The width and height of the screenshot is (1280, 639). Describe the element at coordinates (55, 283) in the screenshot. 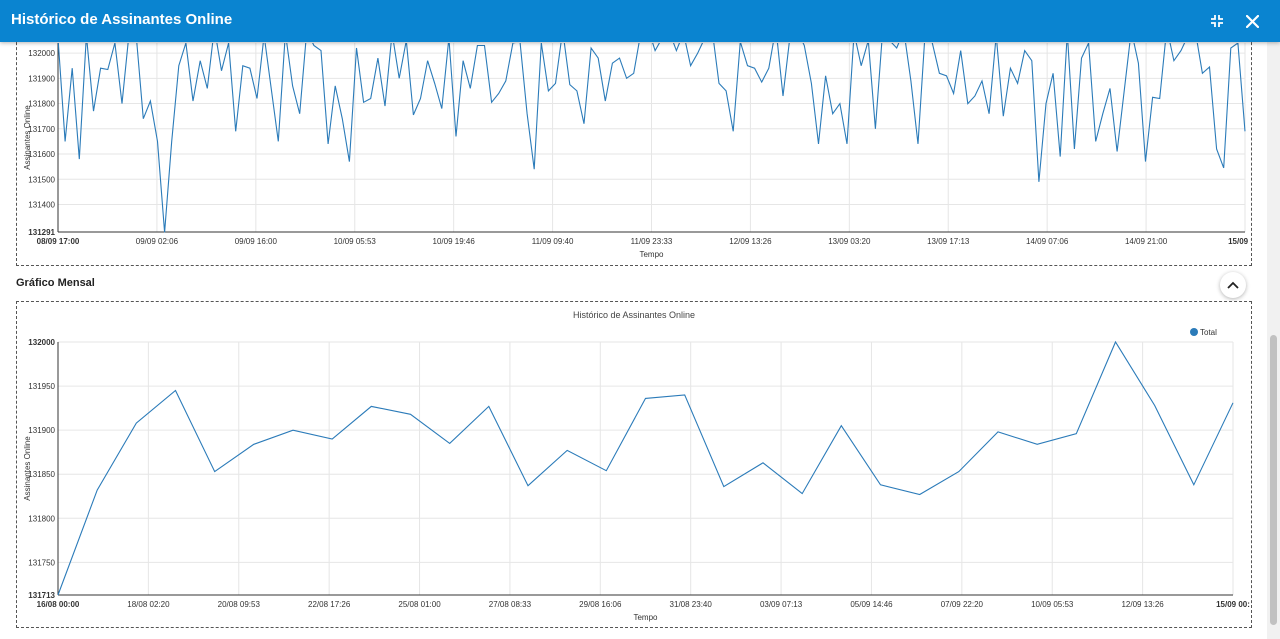

I see `monthly-section-title: Gráfico Mensal` at that location.